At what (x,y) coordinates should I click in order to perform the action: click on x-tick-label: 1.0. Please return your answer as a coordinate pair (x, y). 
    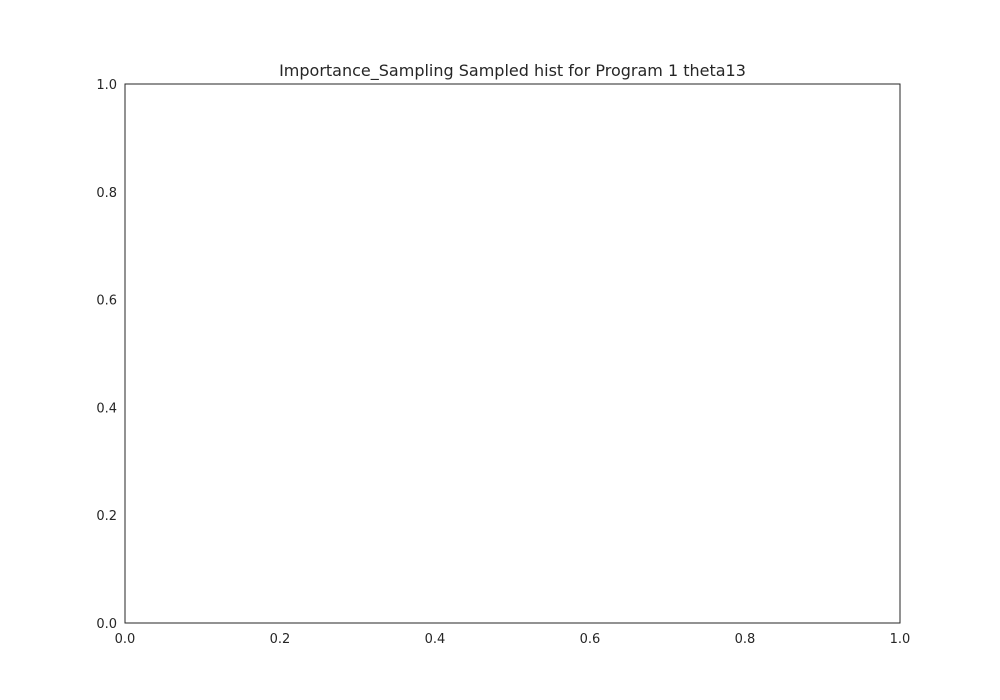
    Looking at the image, I should click on (900, 639).